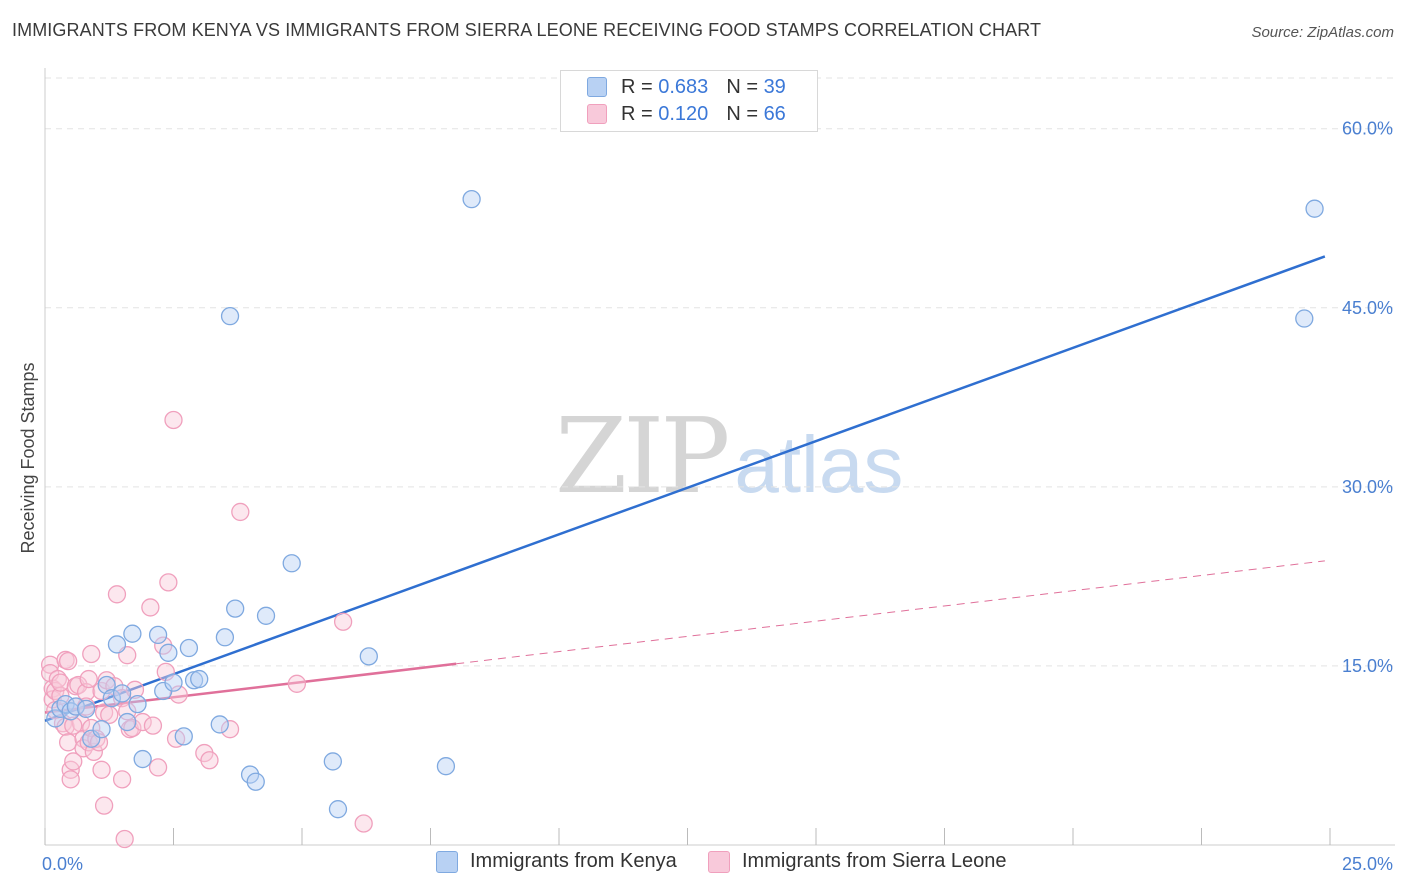  Describe the element at coordinates (890, 612) in the screenshot. I see `trendline-sierra-leone-extension` at that location.